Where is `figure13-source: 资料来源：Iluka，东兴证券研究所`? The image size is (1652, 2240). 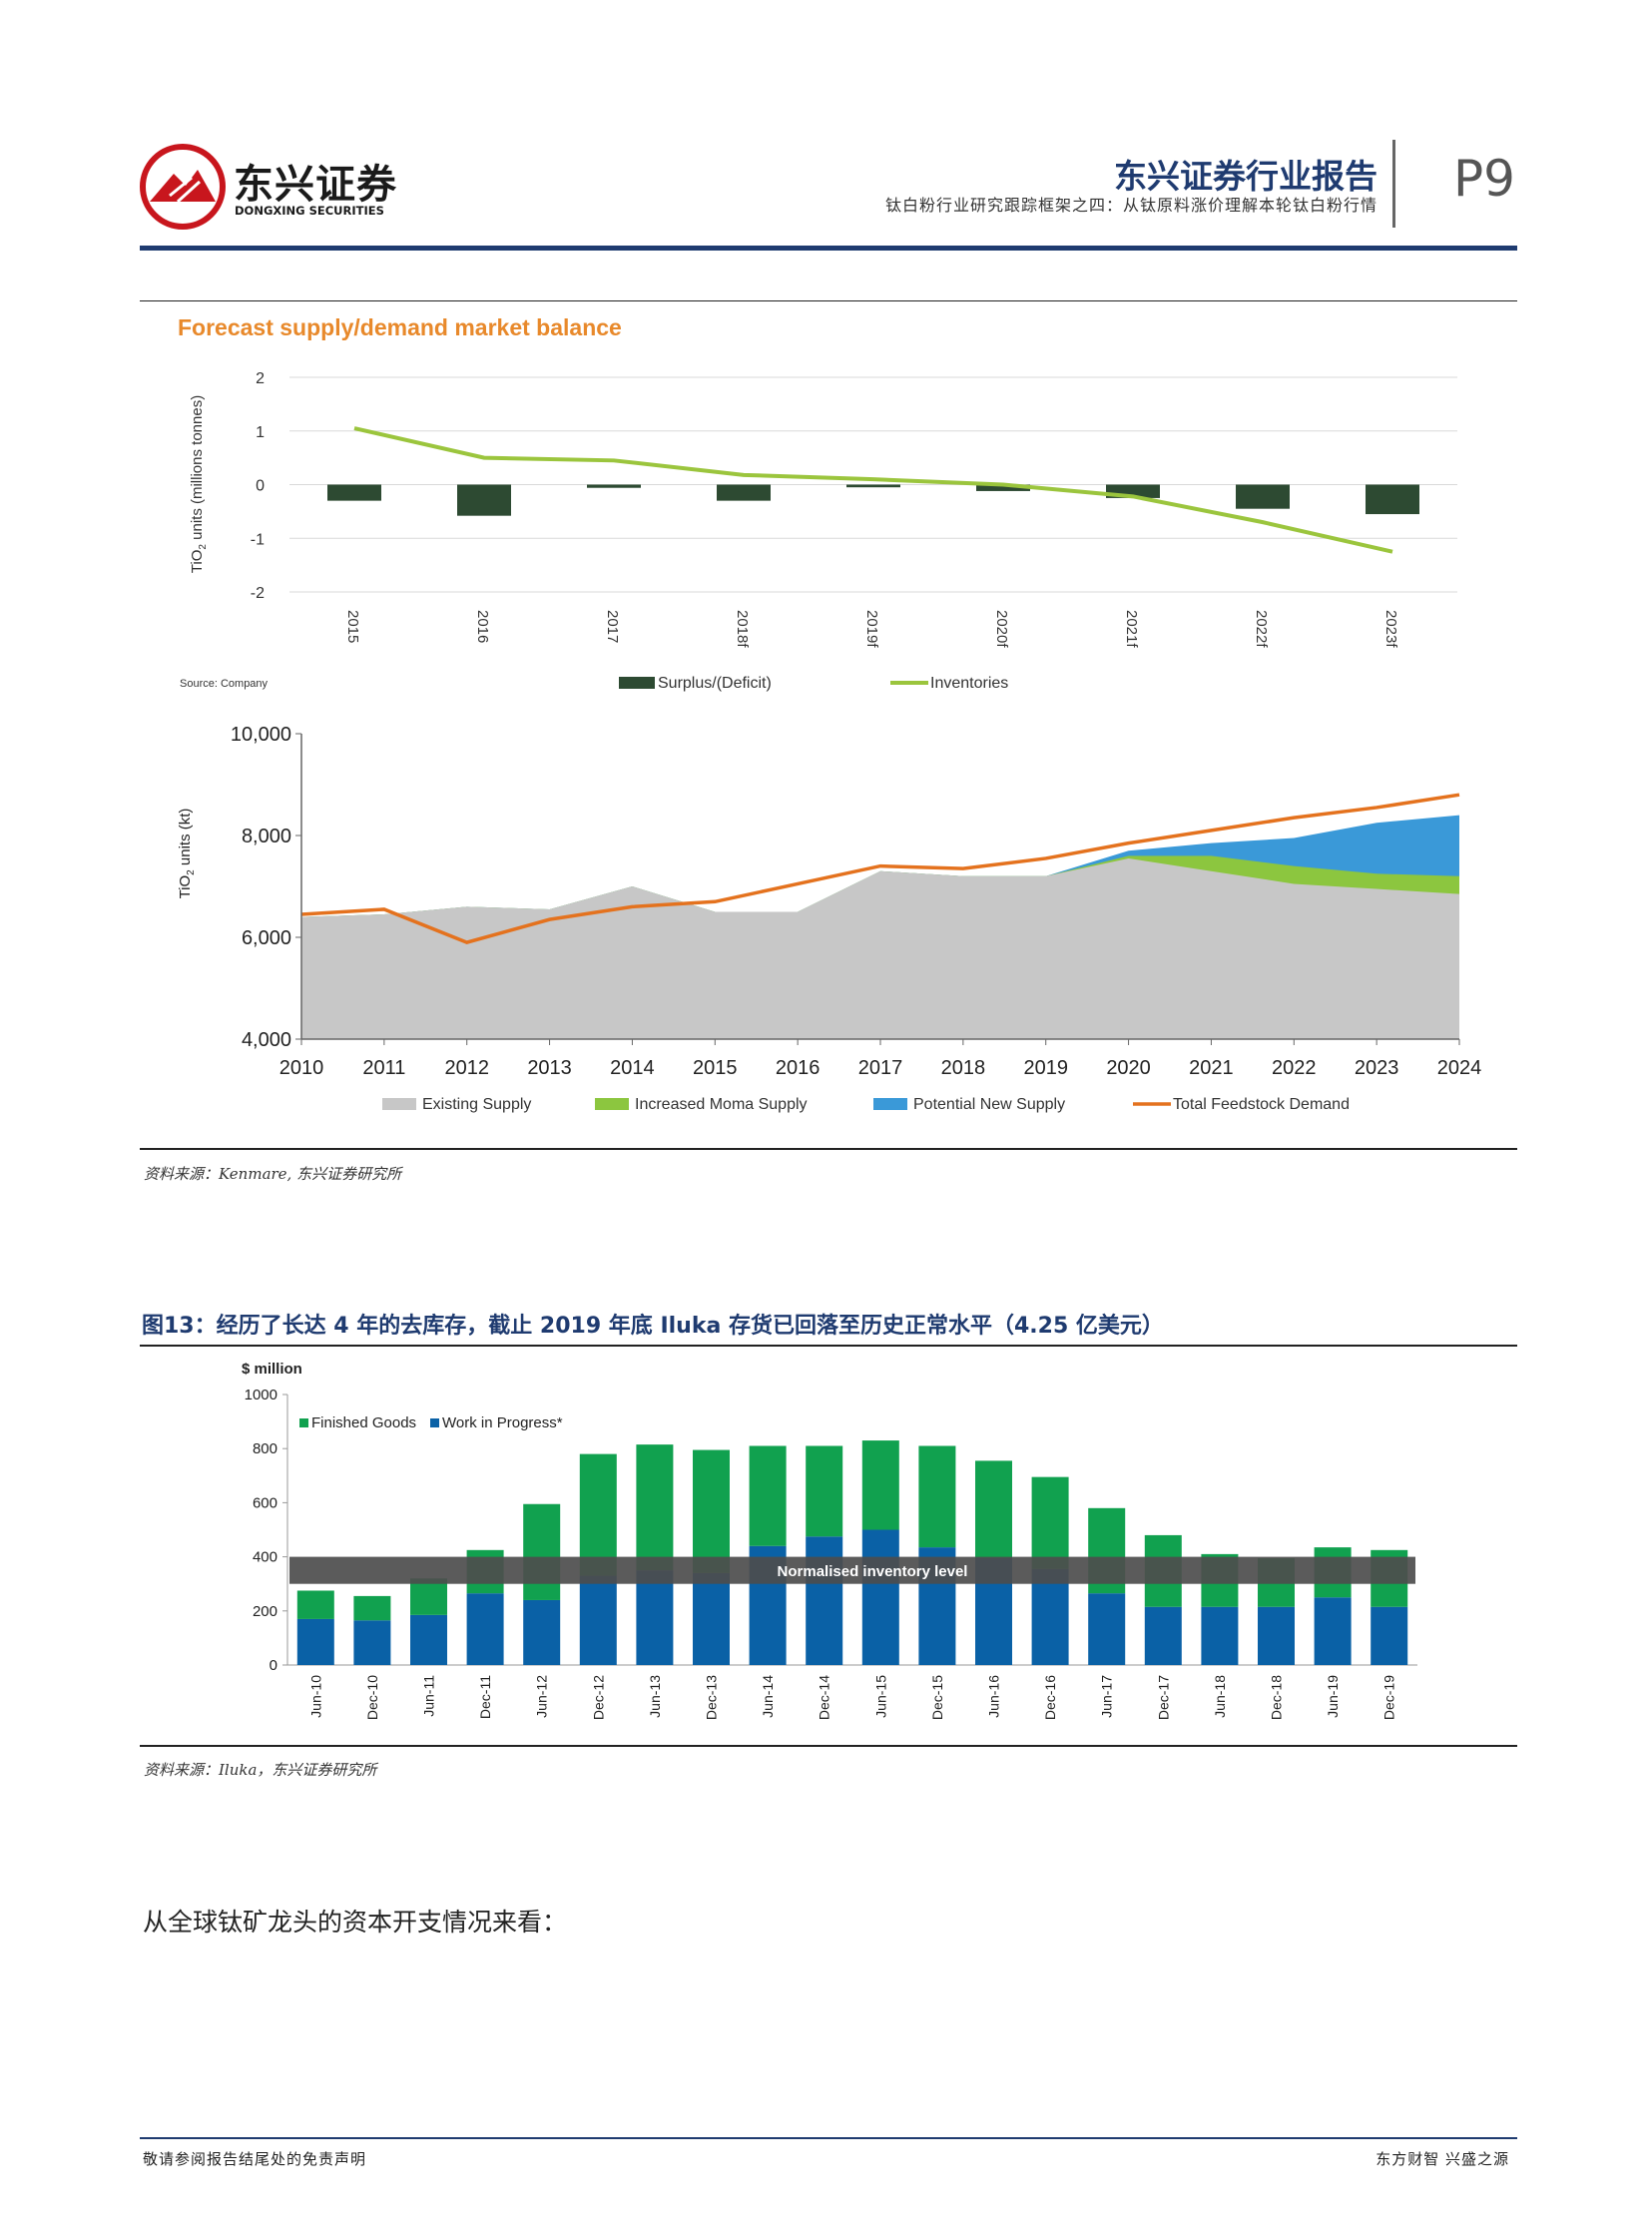
figure13-source: 资料来源：Iluka，东兴证券研究所 is located at coordinates (260, 1770).